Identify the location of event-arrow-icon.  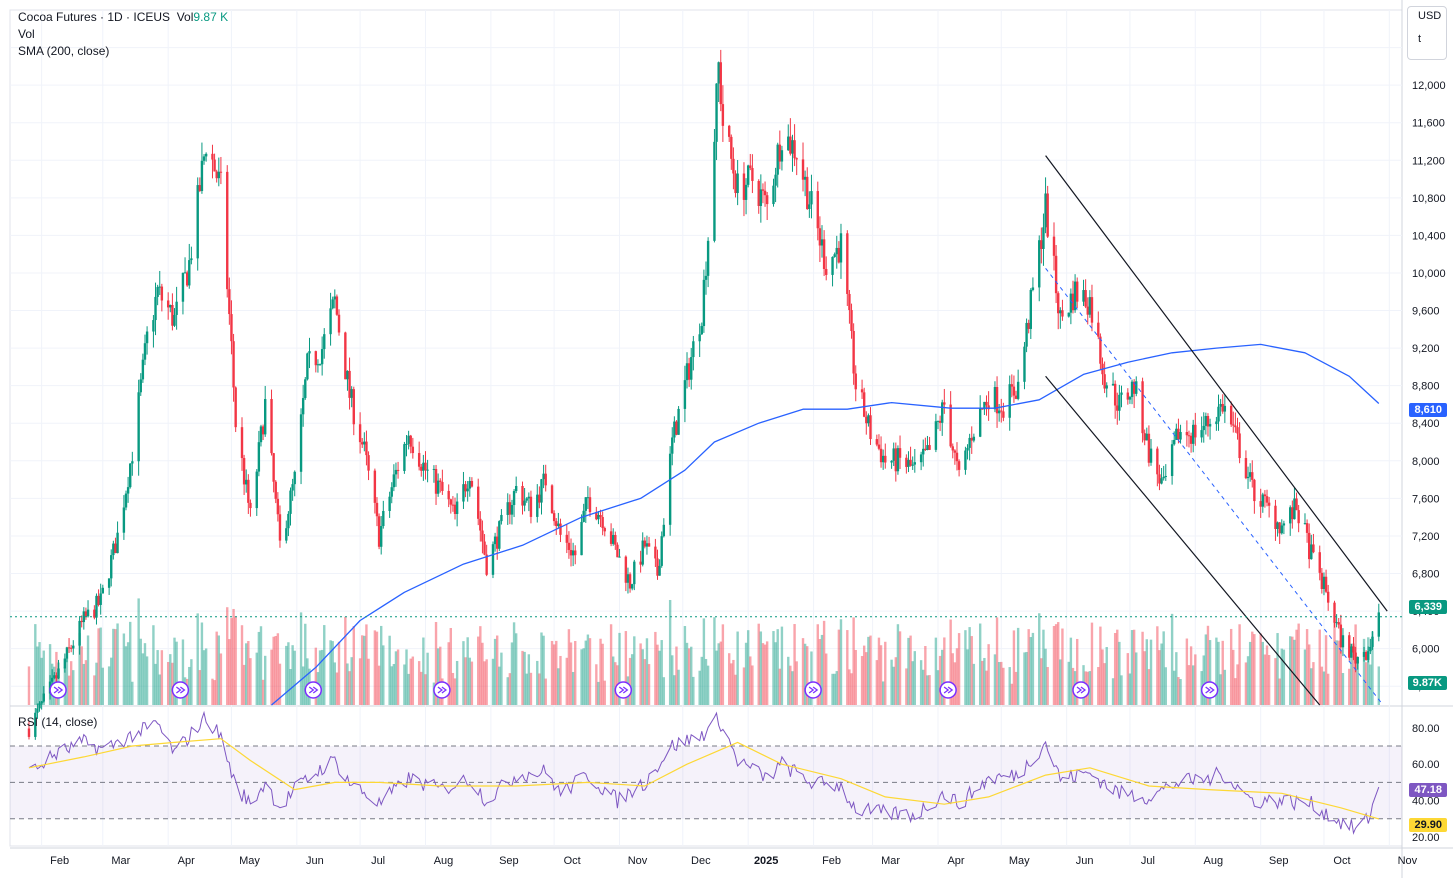
(181, 690).